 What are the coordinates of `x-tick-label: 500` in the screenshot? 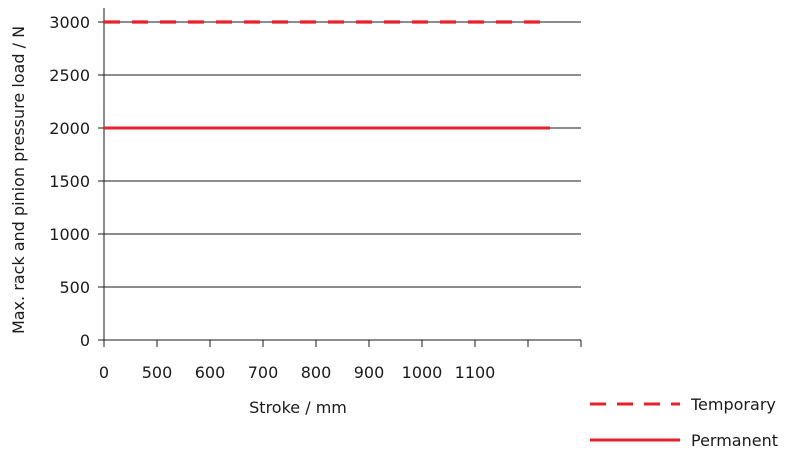 It's located at (157, 372).